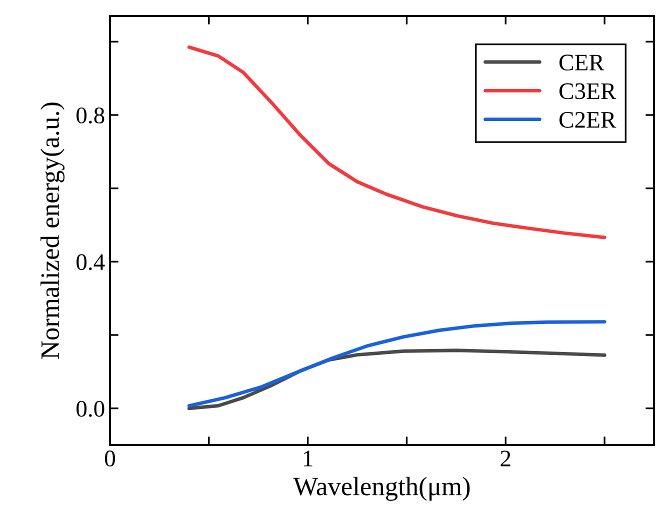 This screenshot has width=669, height=525. What do you see at coordinates (505, 458) in the screenshot?
I see `x-tick-label: 2` at bounding box center [505, 458].